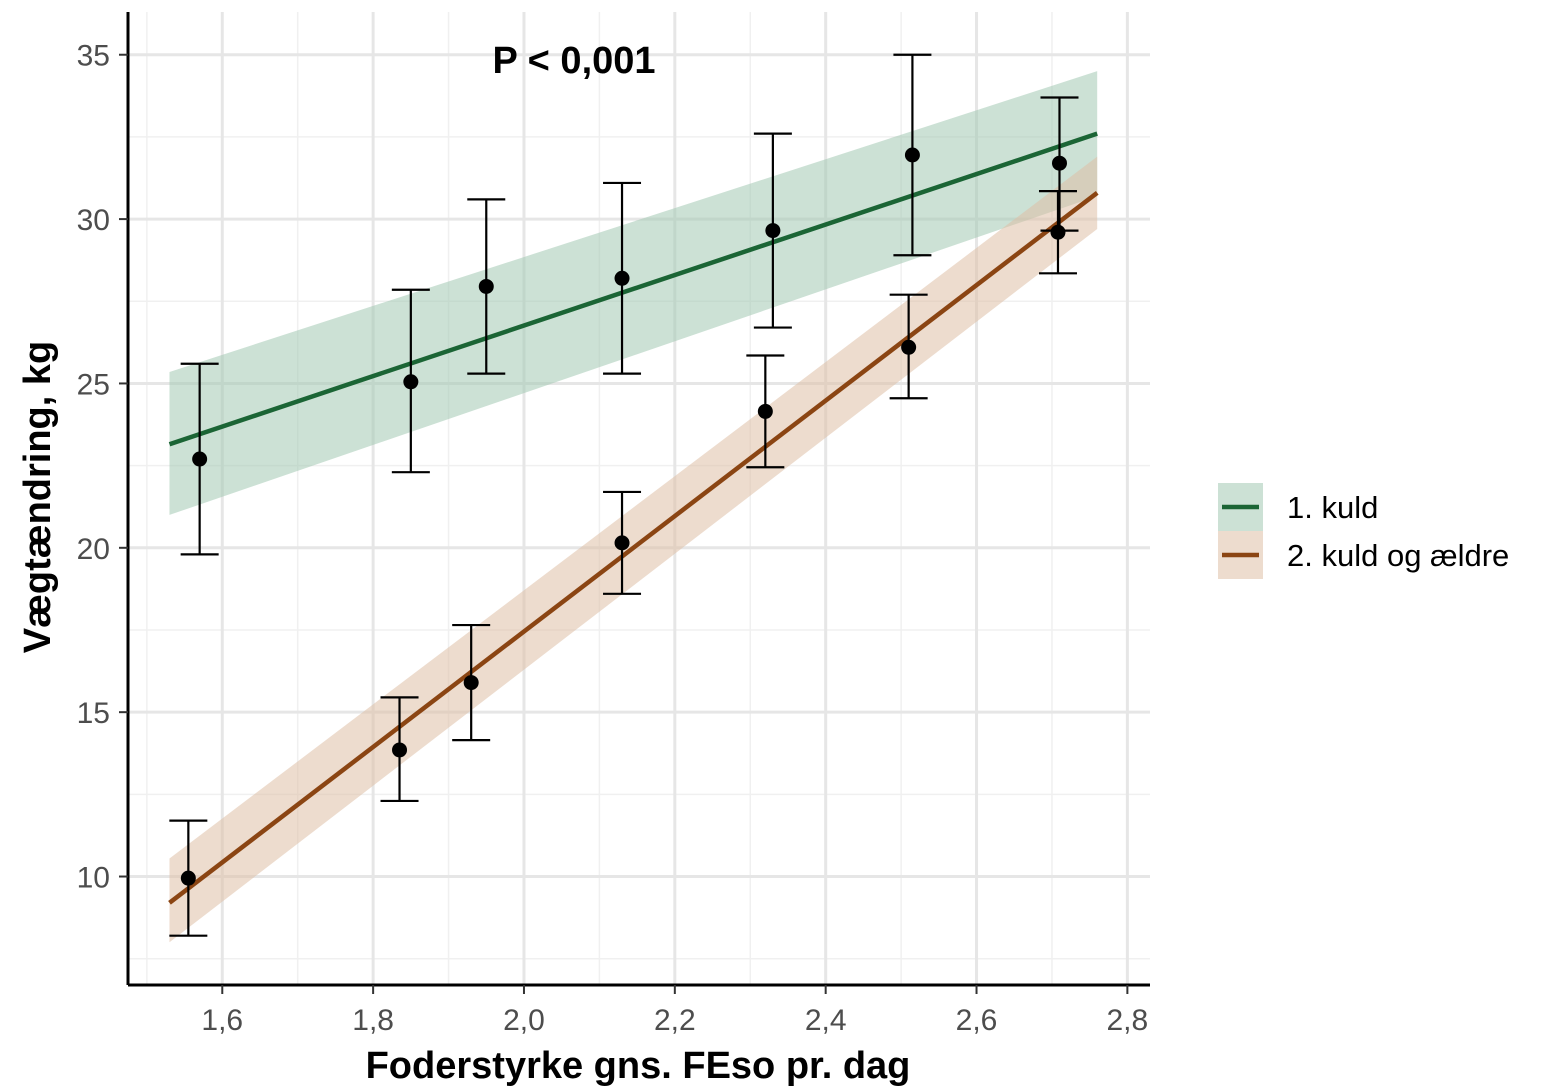 The width and height of the screenshot is (1544, 1090). I want to click on p-value-annotation: P < 0,001, so click(573, 61).